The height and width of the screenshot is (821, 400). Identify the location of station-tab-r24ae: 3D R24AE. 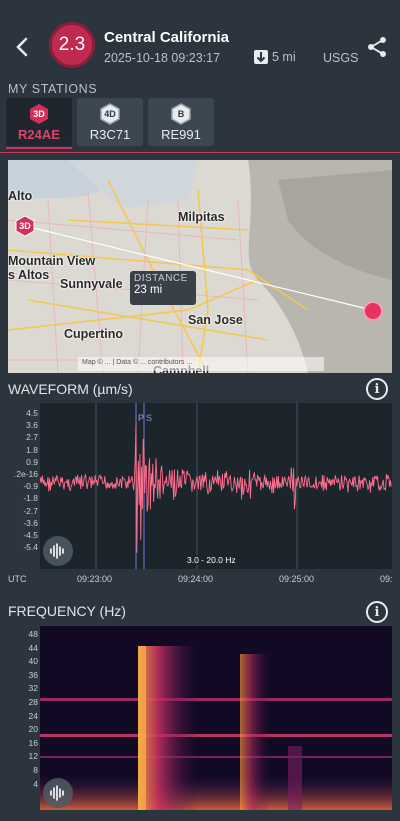
(39, 123).